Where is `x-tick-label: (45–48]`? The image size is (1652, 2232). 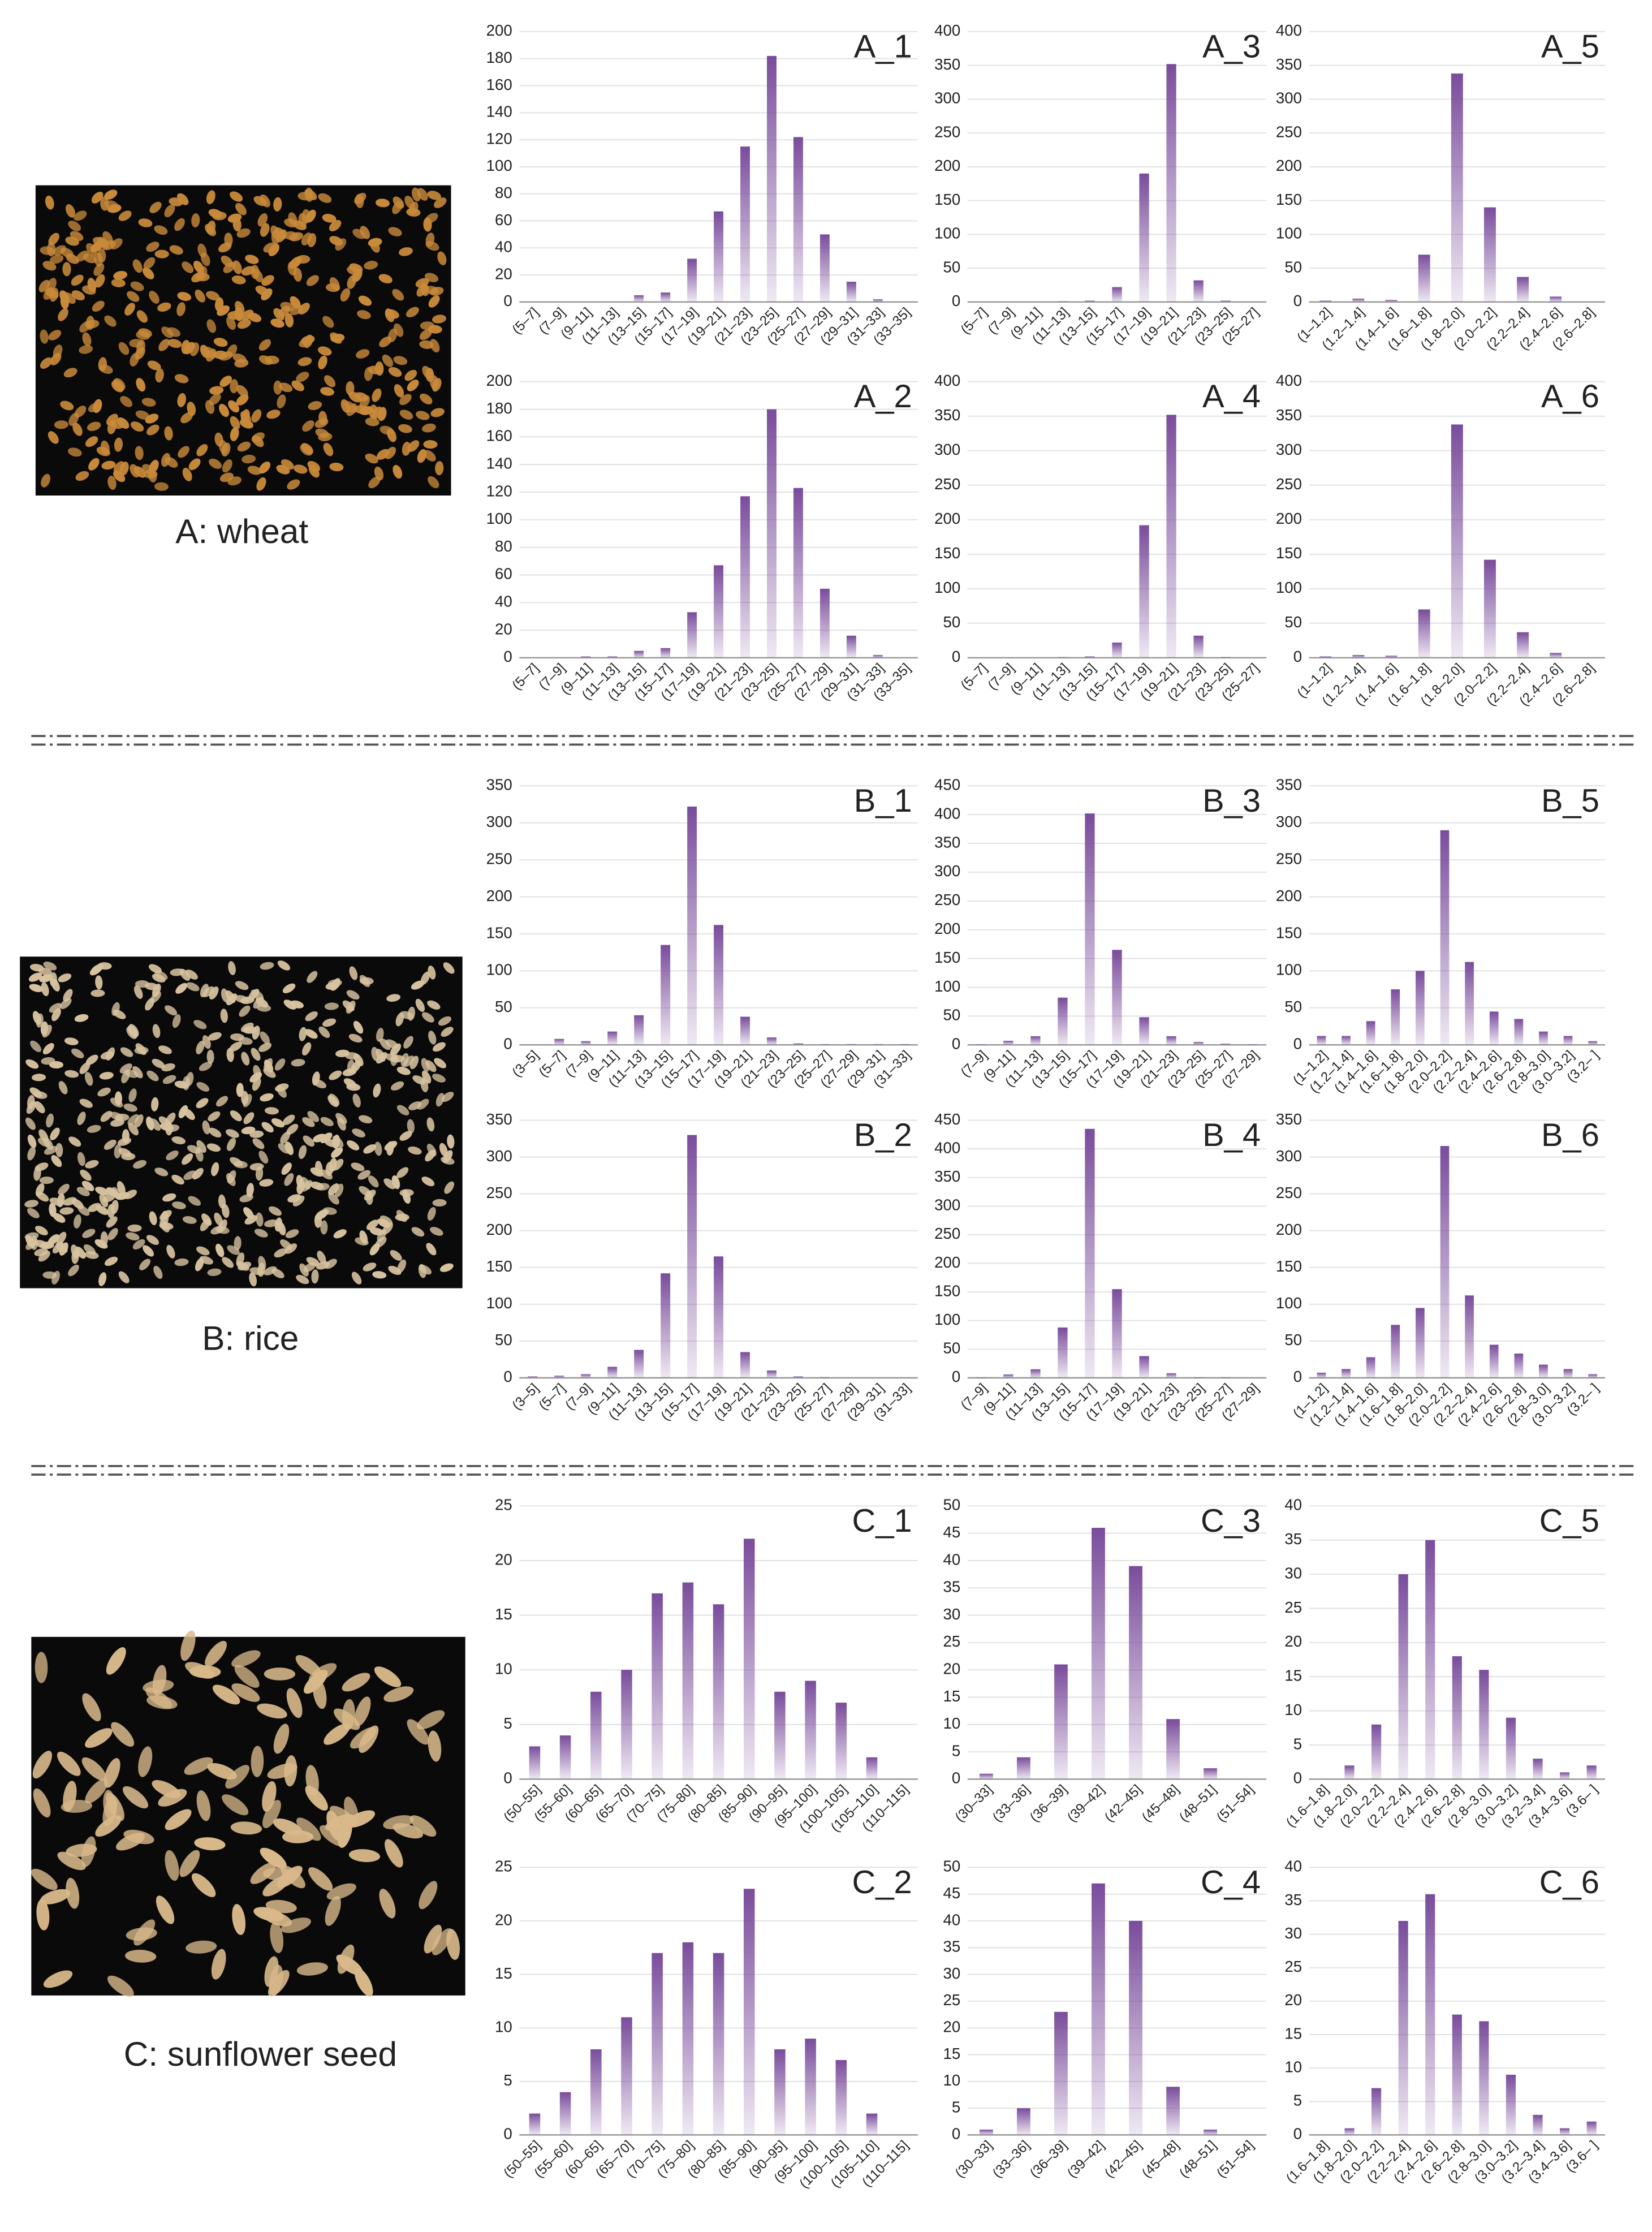
x-tick-label: (45–48] is located at coordinates (1161, 2159).